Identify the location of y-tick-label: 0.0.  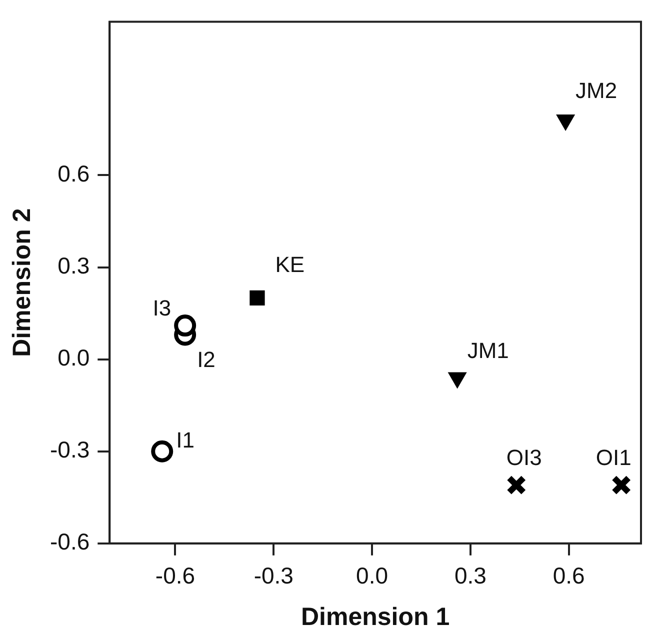
(74, 357).